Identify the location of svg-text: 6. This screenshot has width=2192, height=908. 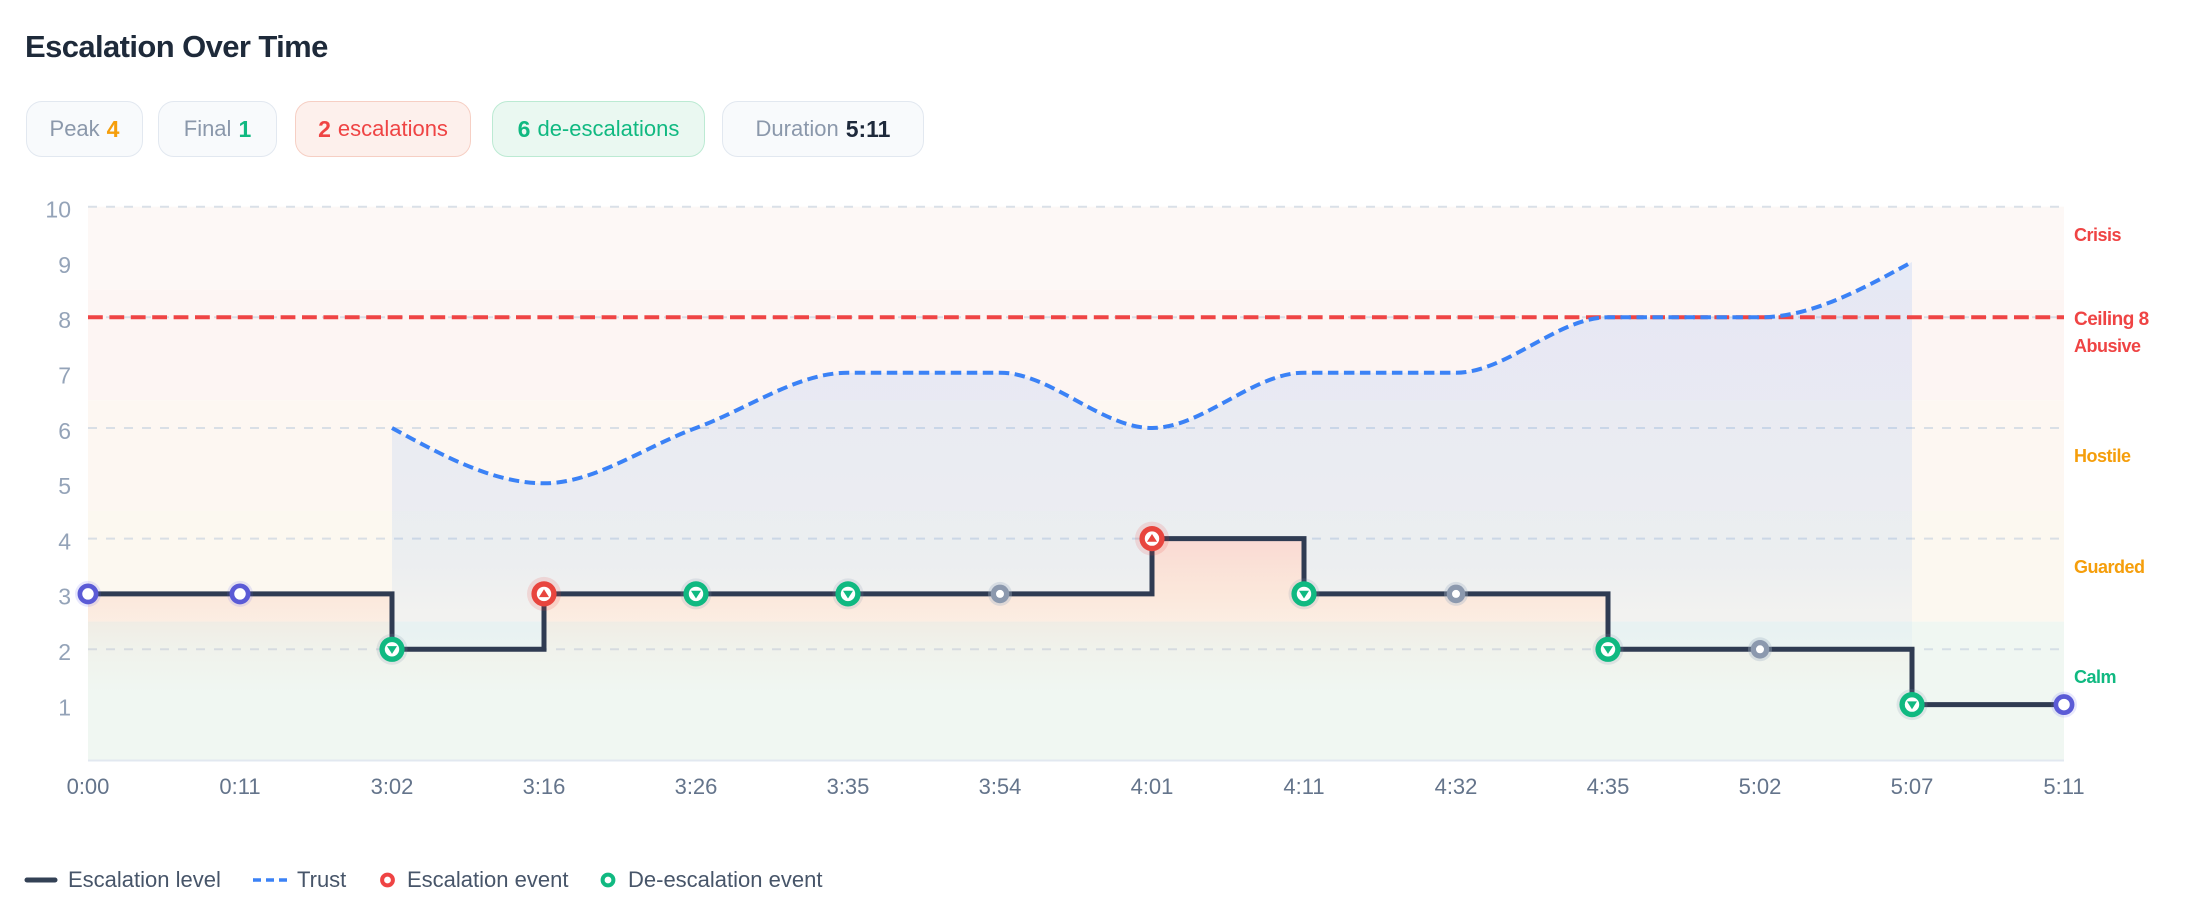
(64, 431).